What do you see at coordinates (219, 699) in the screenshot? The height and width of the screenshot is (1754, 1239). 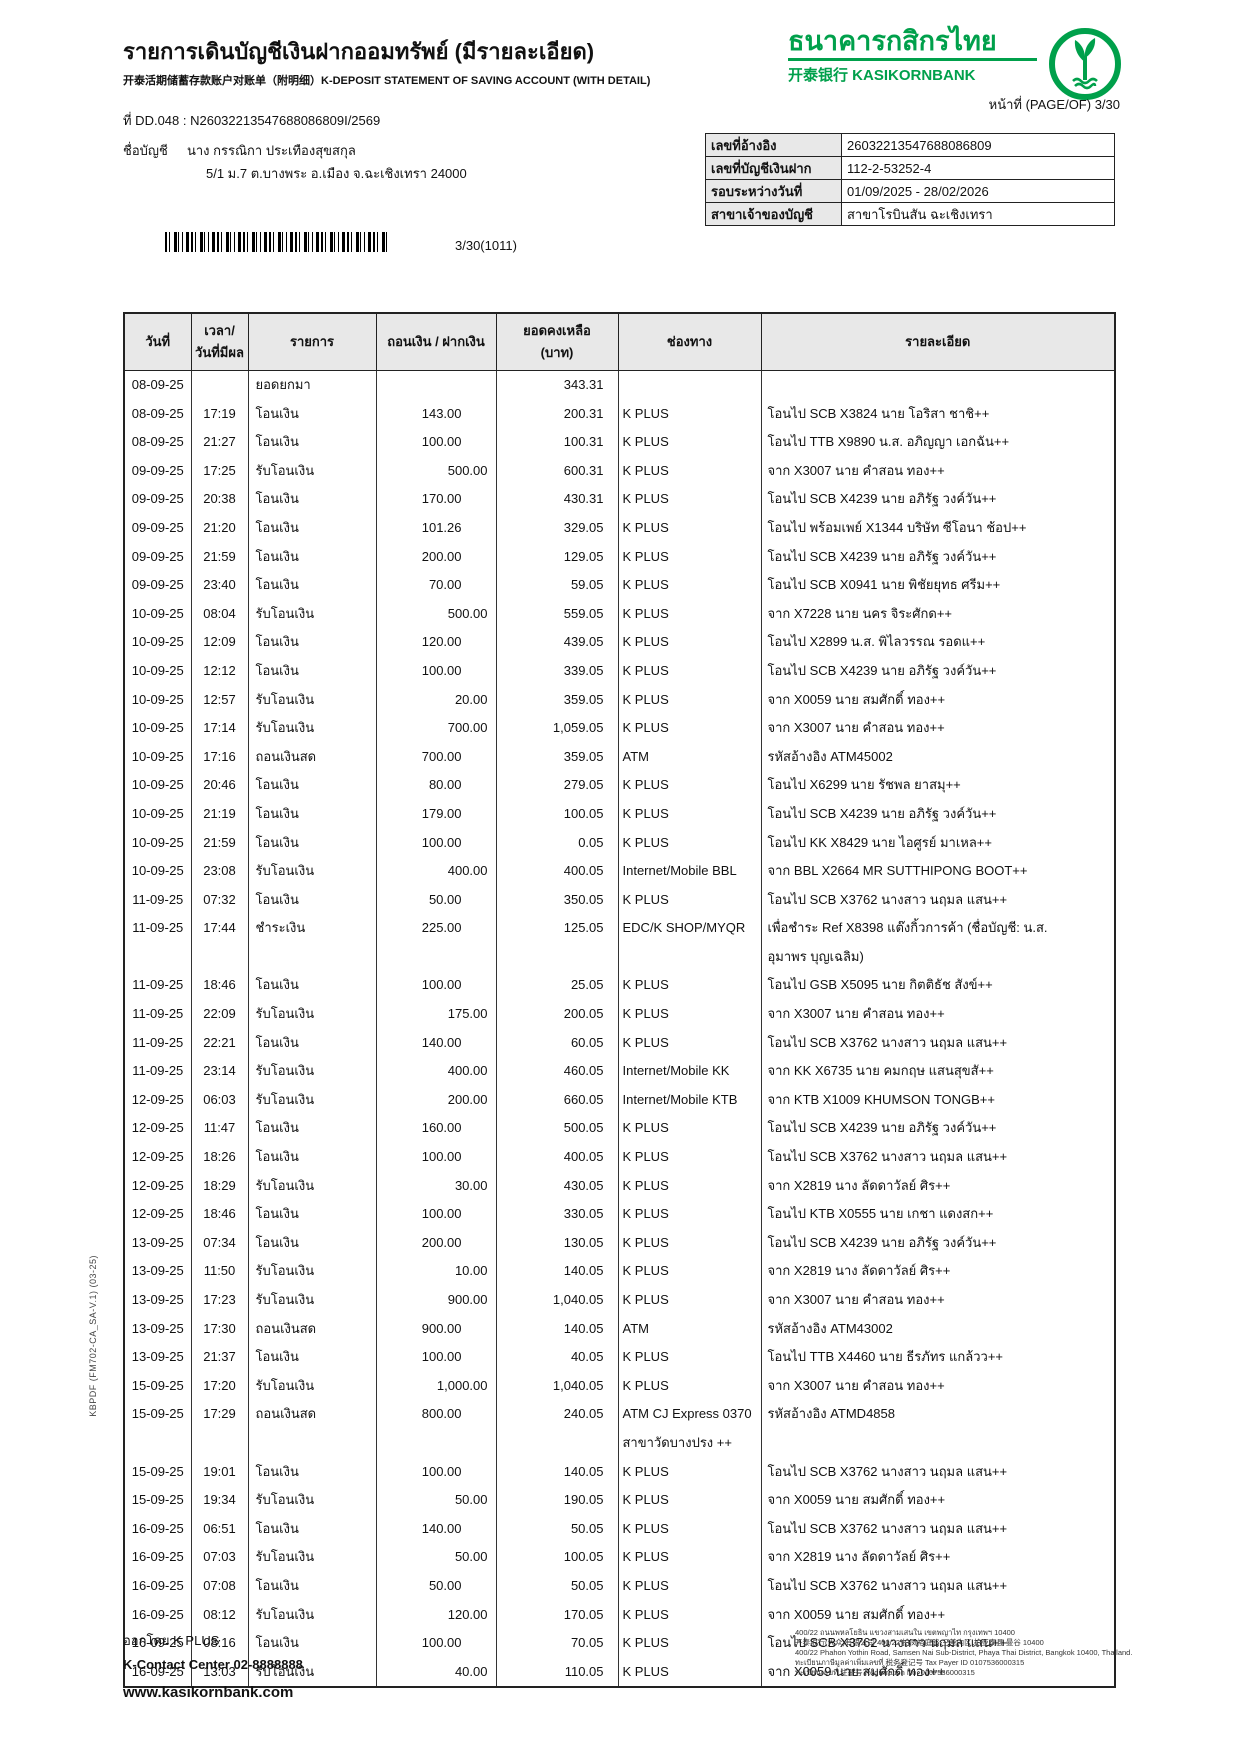 I see `txn-time: 12:57` at bounding box center [219, 699].